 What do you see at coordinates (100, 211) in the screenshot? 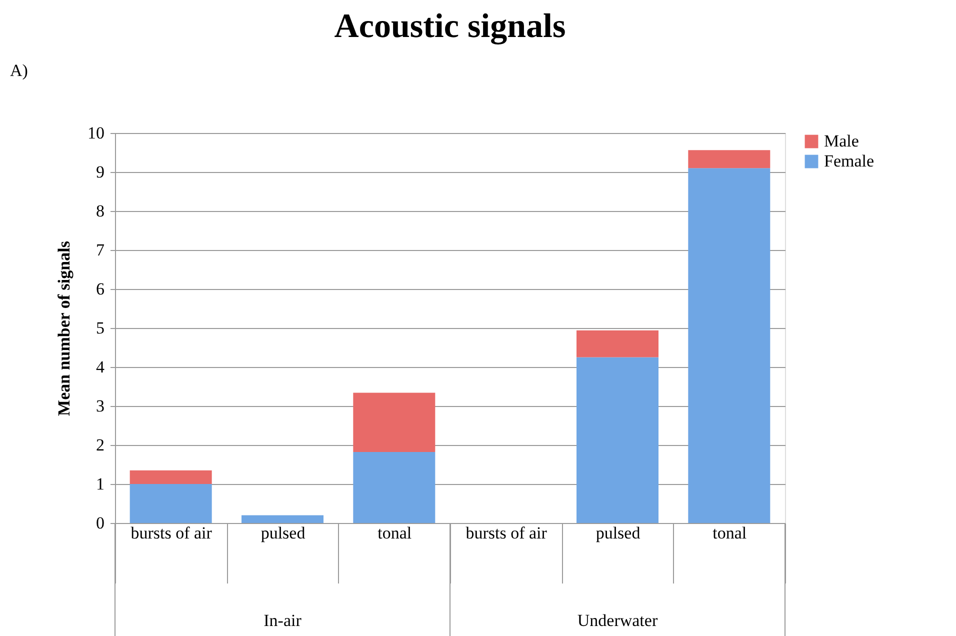
I see `y-tick-label: 8` at bounding box center [100, 211].